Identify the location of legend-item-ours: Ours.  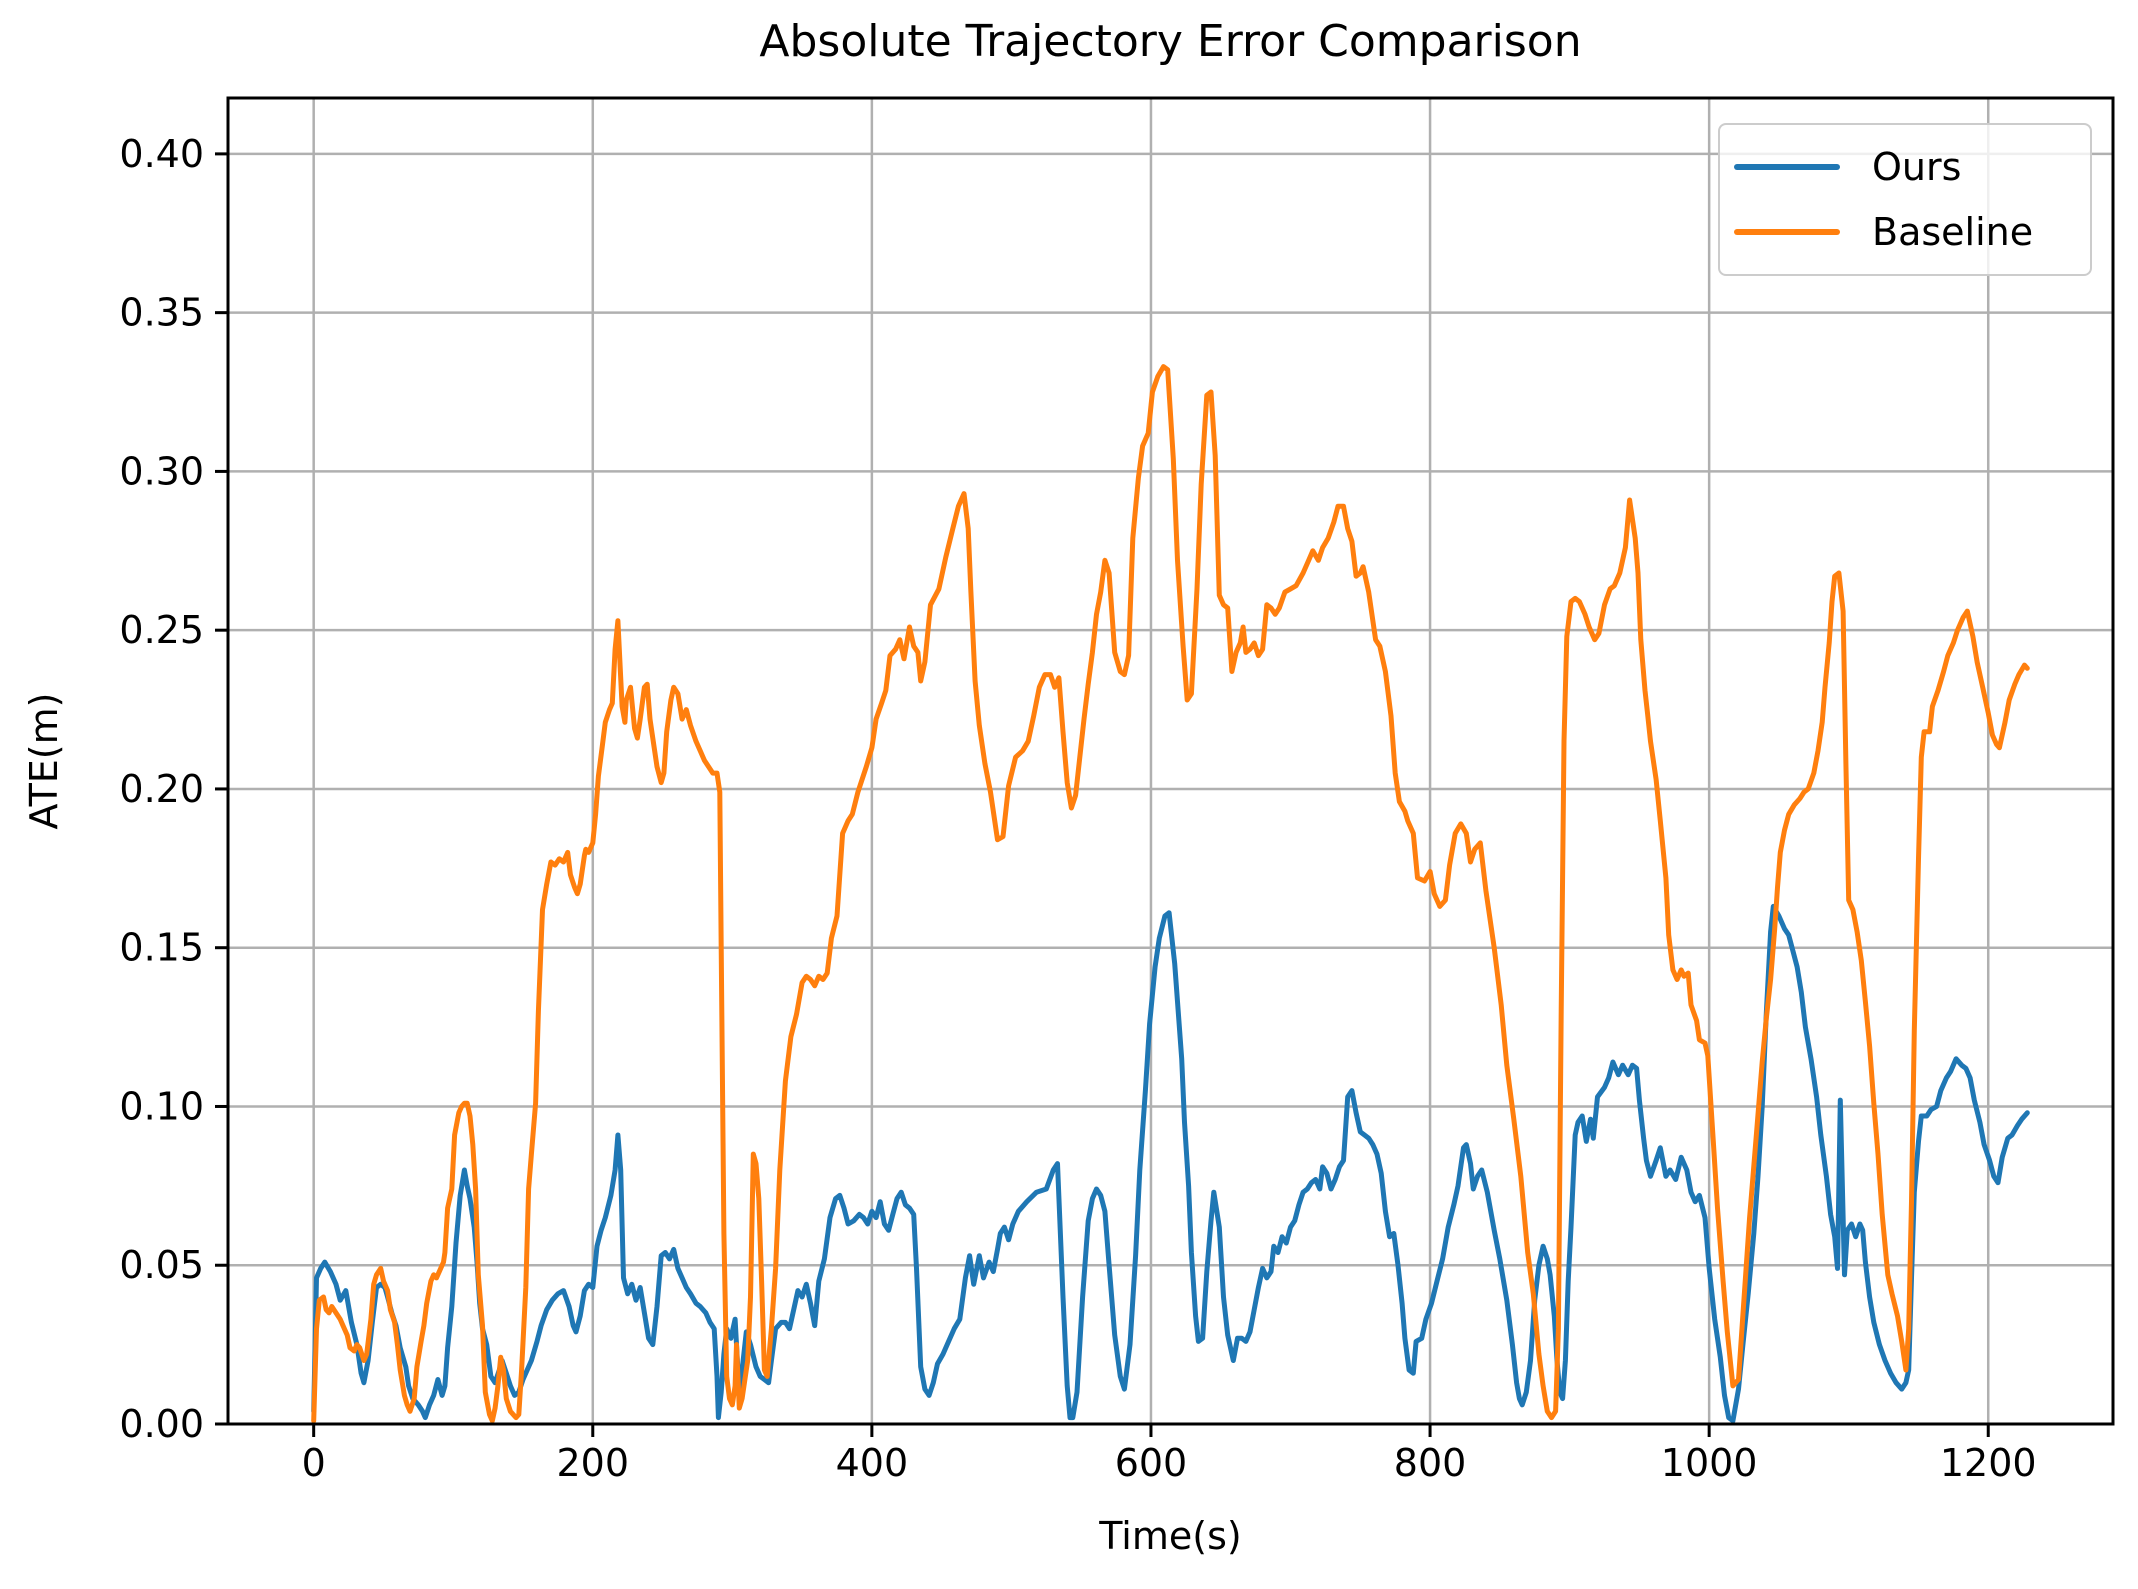
(1912, 167).